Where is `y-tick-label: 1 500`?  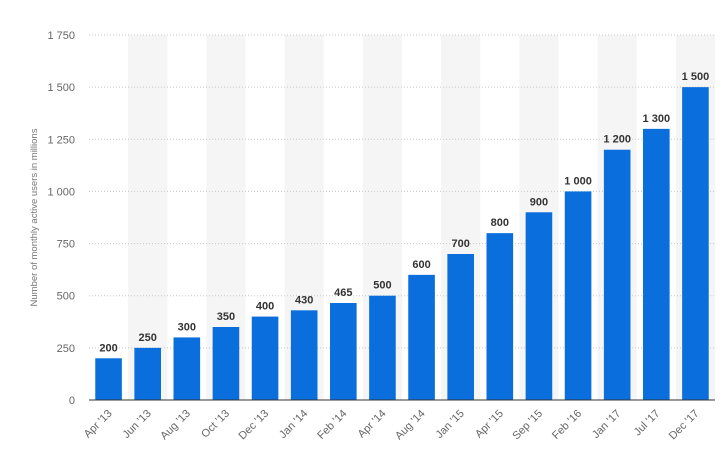 y-tick-label: 1 500 is located at coordinates (61, 88).